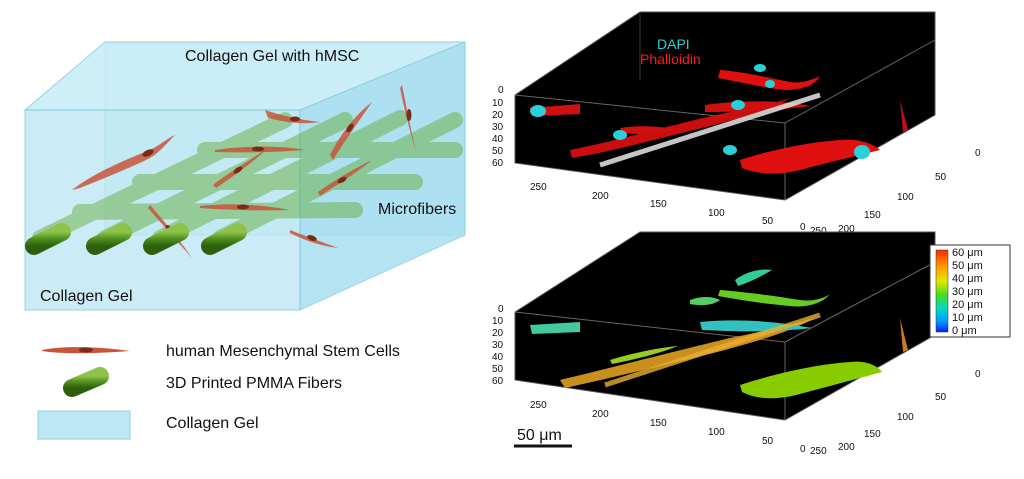 The image size is (1024, 479). I want to click on dapi-signal, so click(700, 111).